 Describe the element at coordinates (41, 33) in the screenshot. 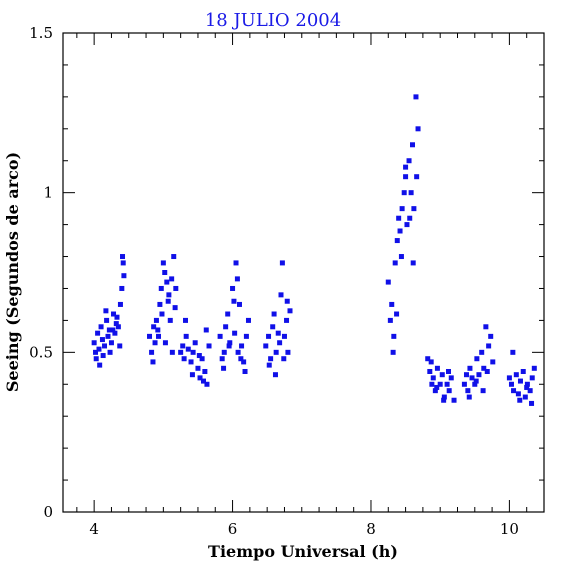

I see `y-tick-label: 1.5` at that location.